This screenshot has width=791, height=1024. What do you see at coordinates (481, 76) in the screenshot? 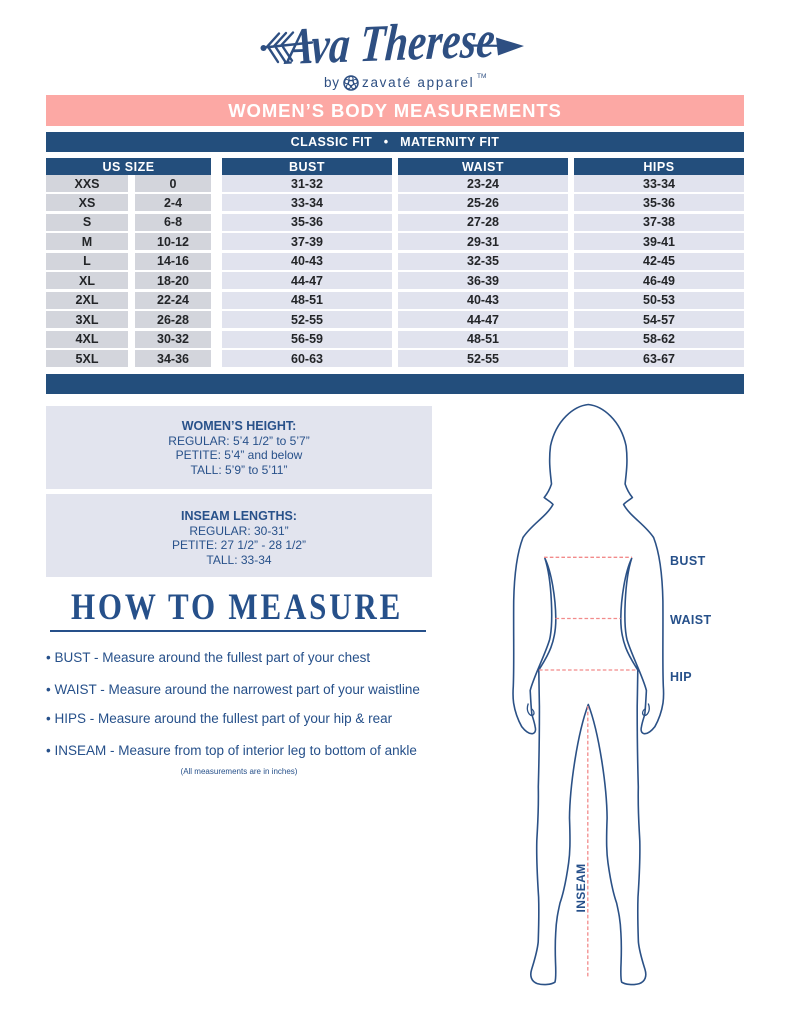
I see `svg-text: TM` at bounding box center [481, 76].